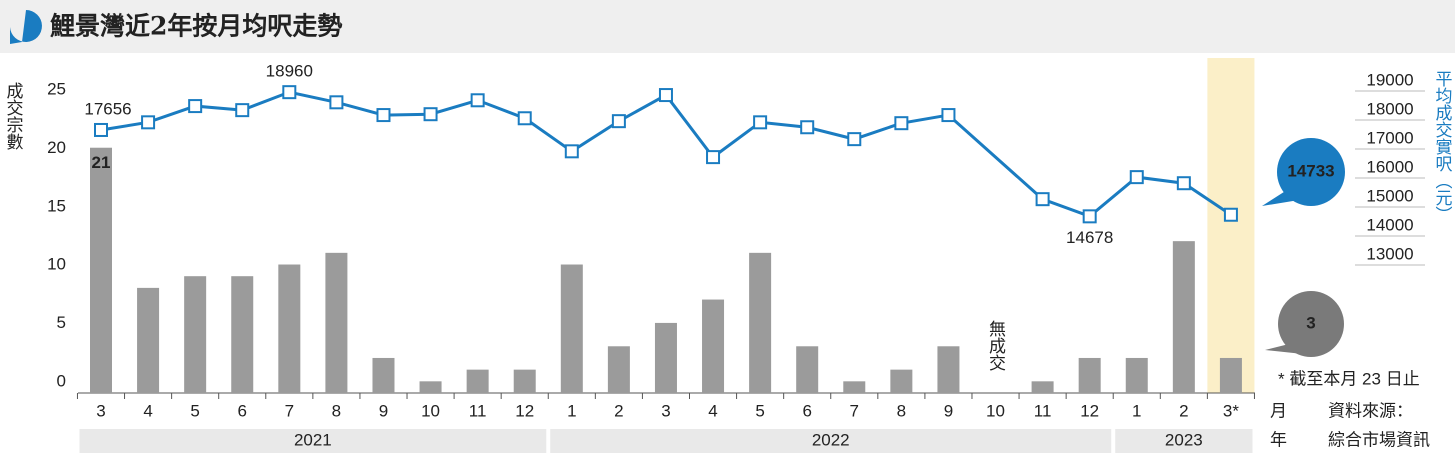 Image resolution: width=1455 pixels, height=468 pixels. What do you see at coordinates (1389, 253) in the screenshot?
I see `y2-tick-label: 13000` at bounding box center [1389, 253].